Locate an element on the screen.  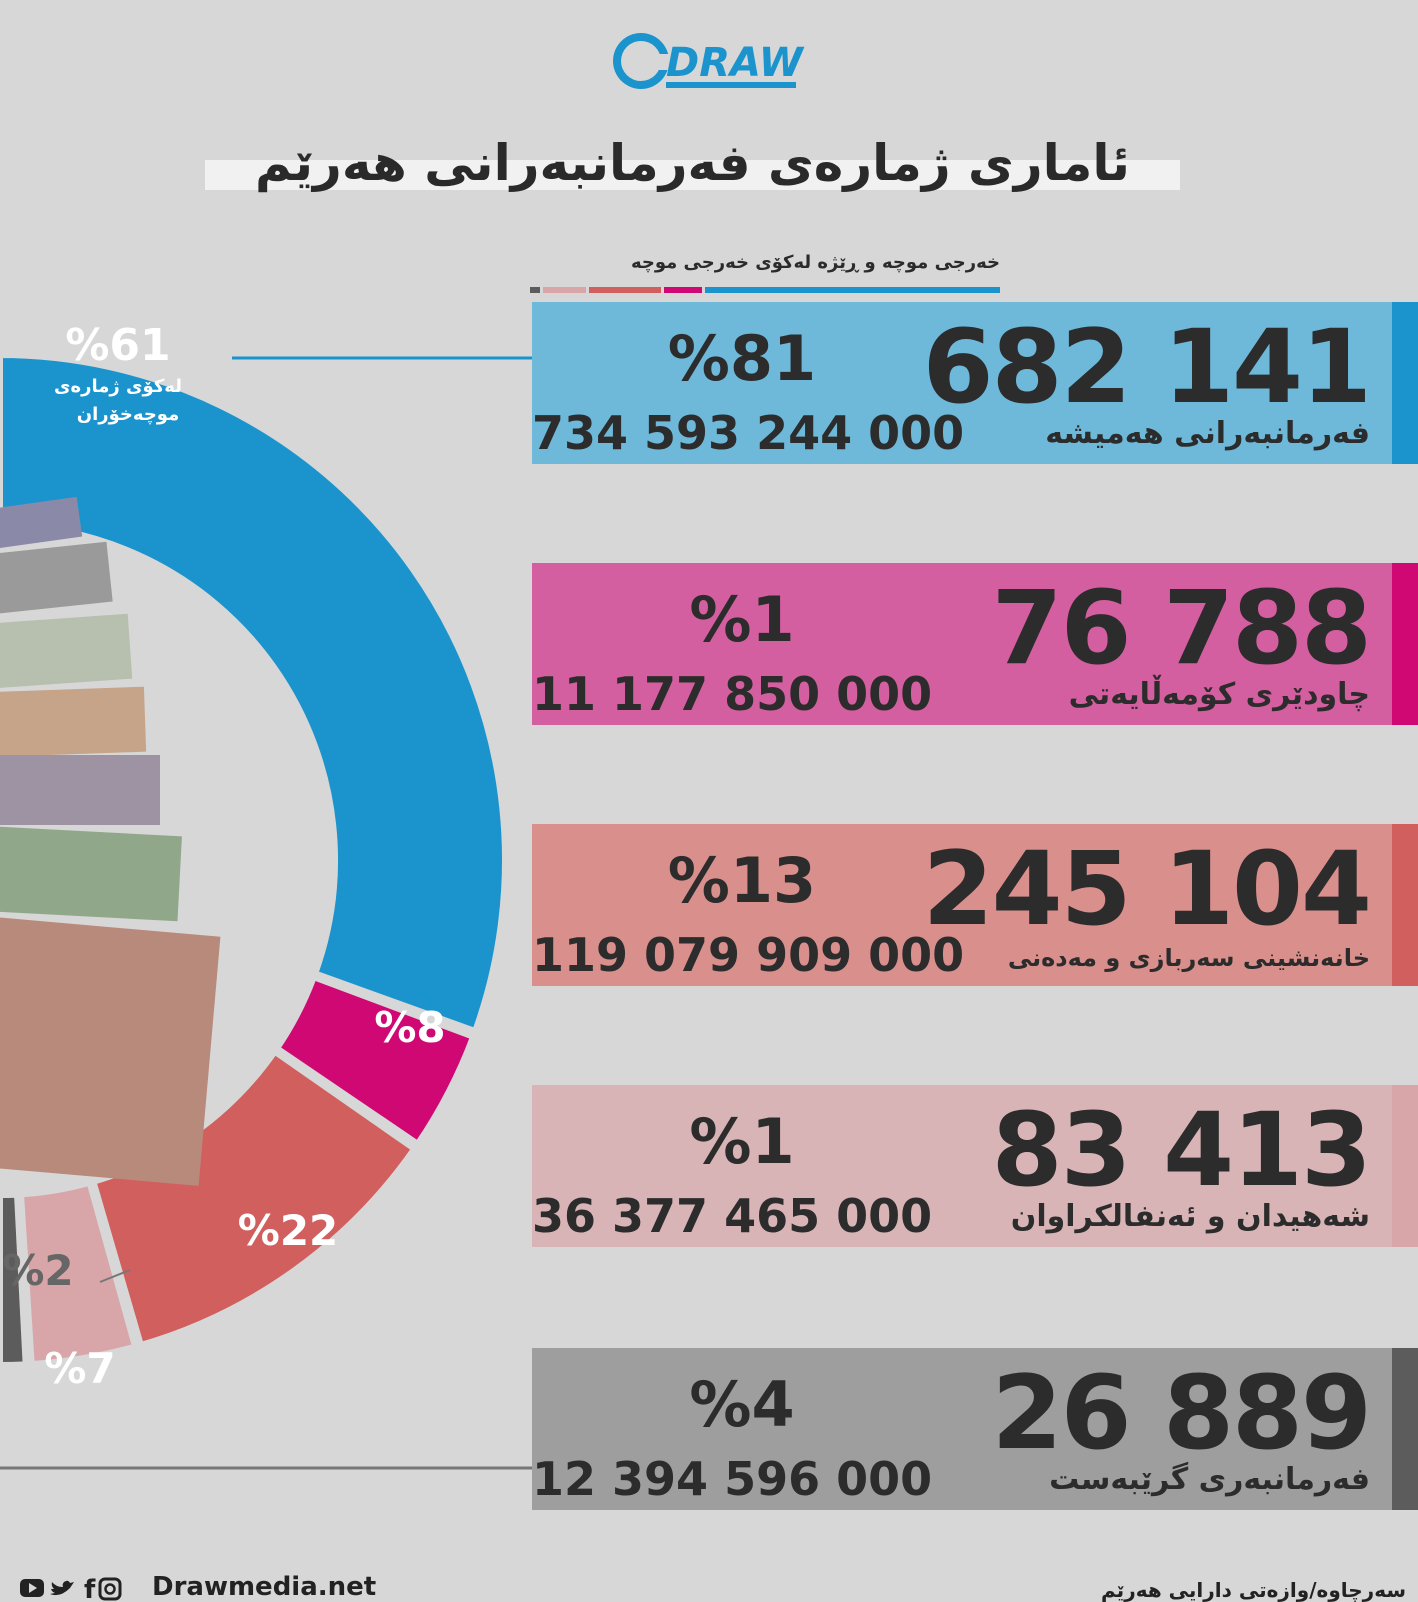
card-label: شەهیدان و ئەنفالکراوان is located at coordinates (1190, 1216).